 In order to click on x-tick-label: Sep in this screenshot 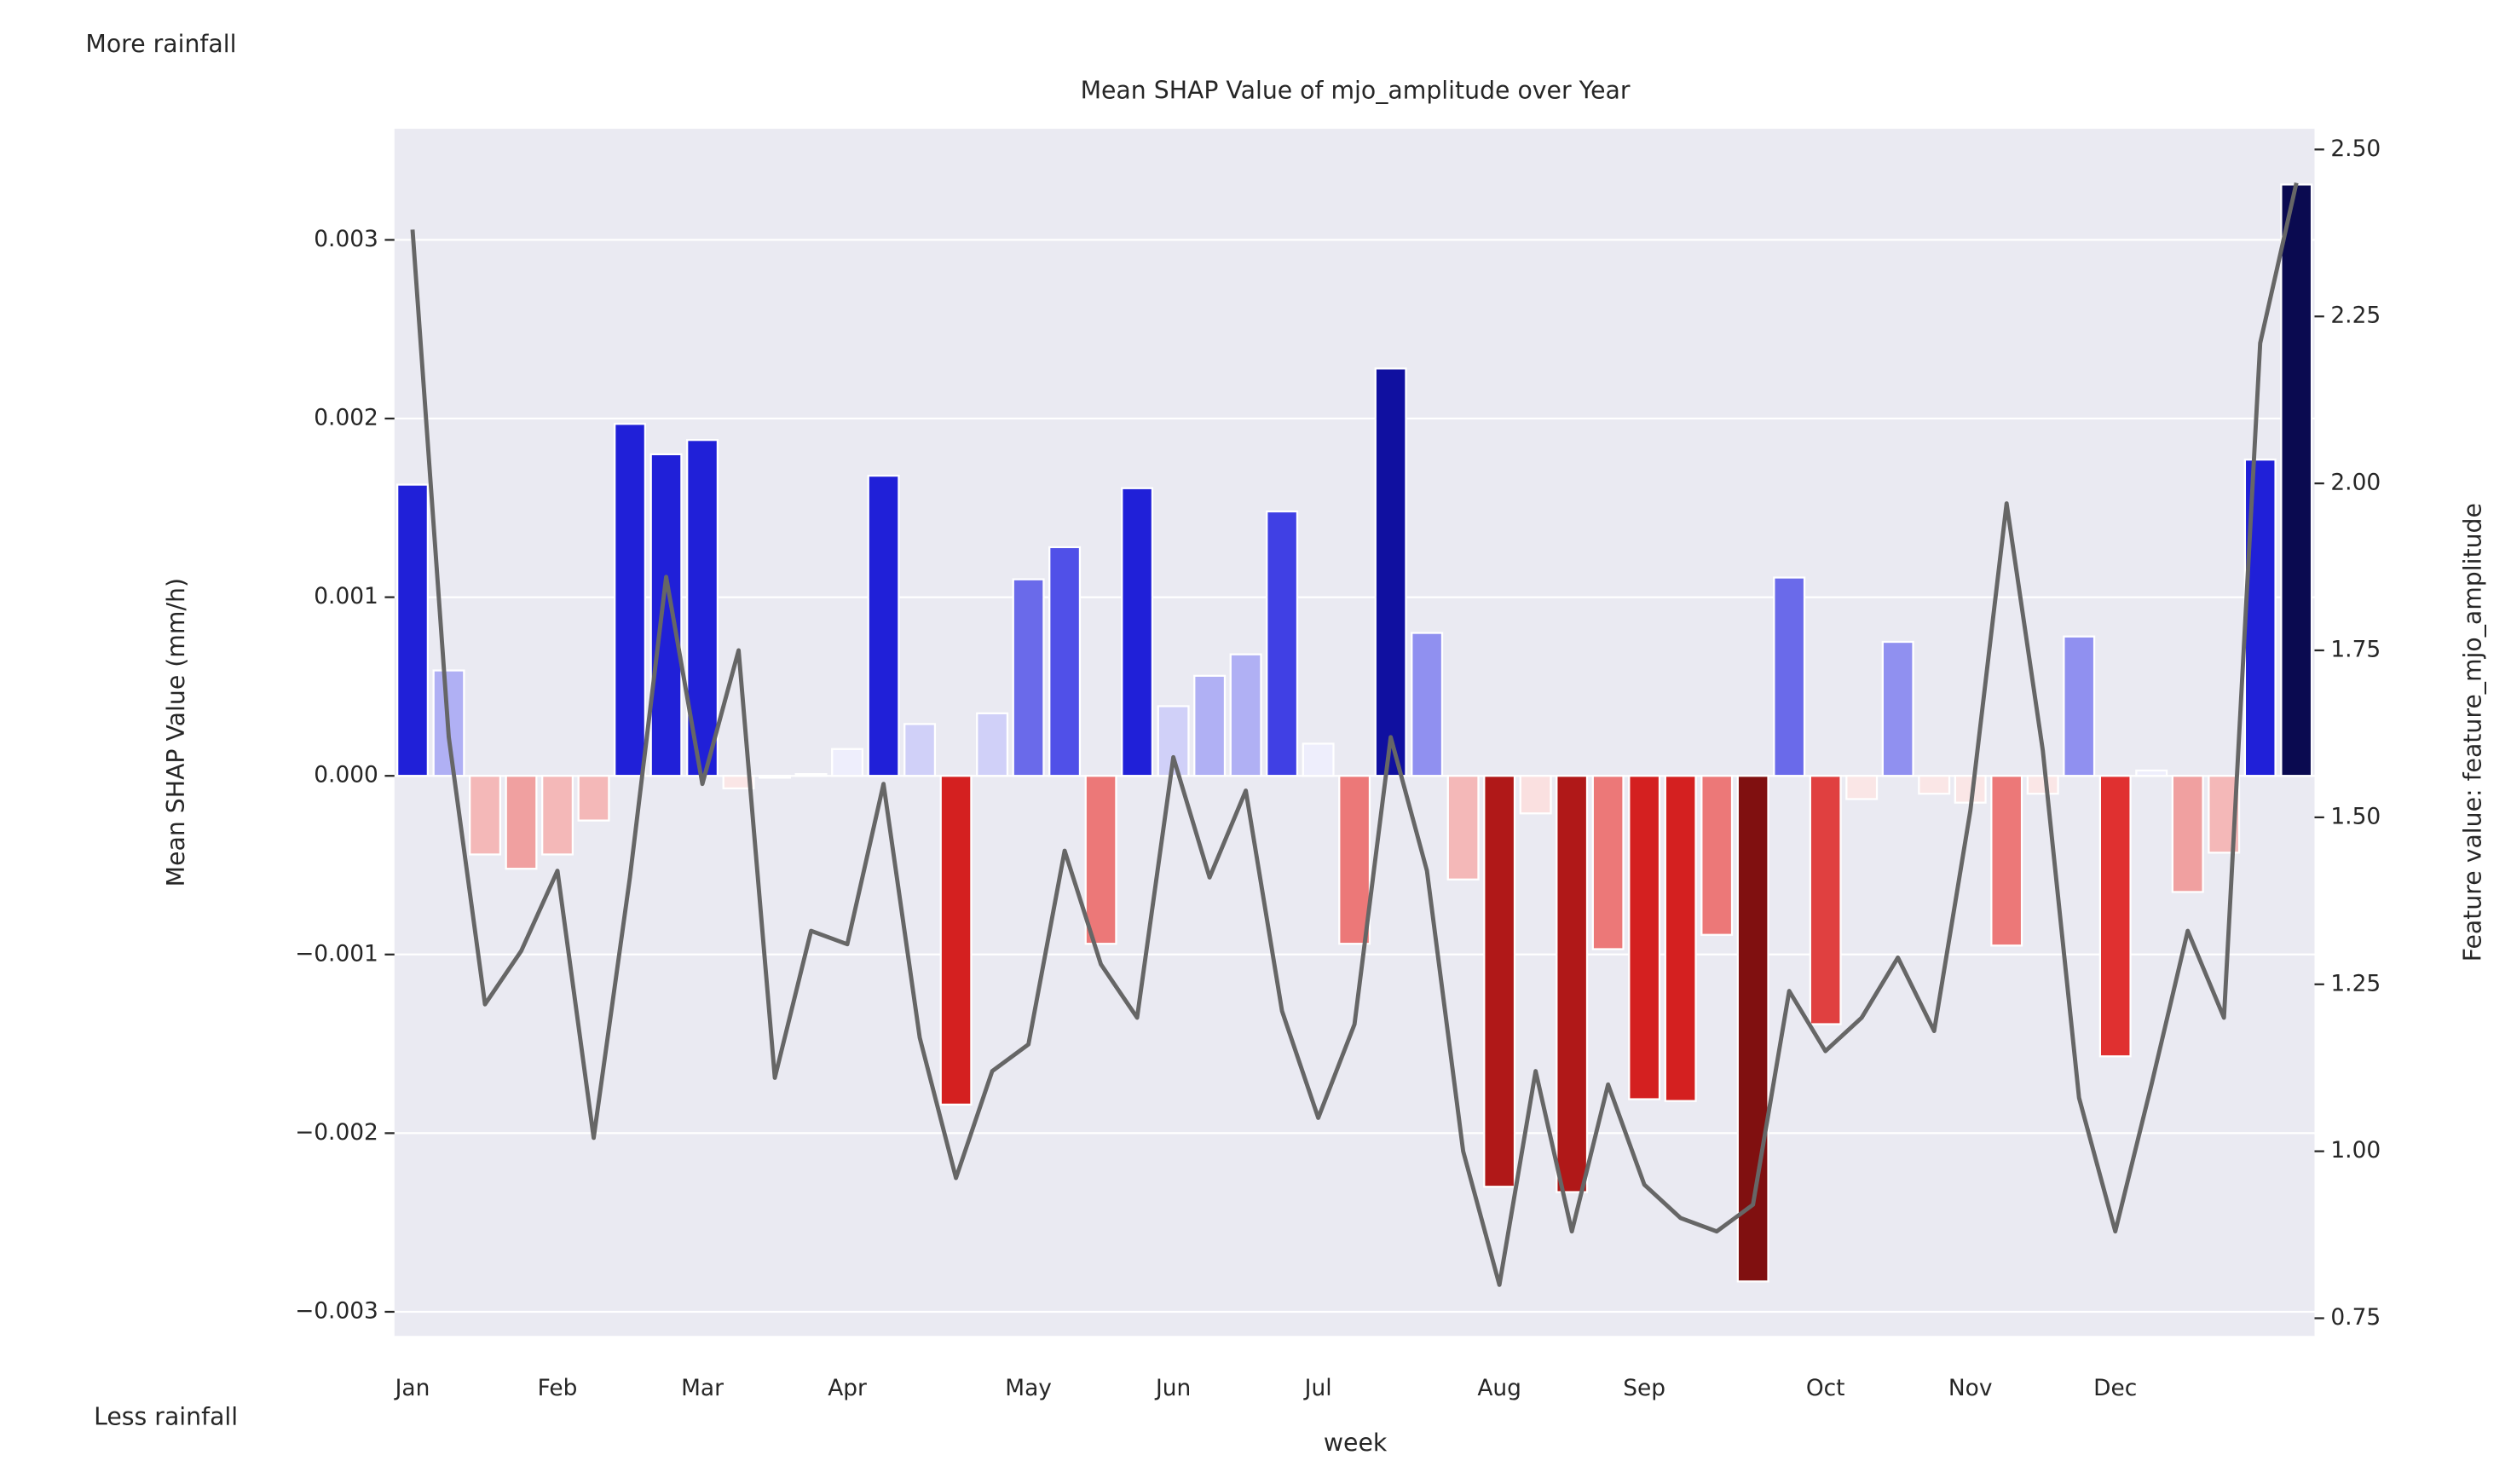, I will do `click(1644, 1388)`.